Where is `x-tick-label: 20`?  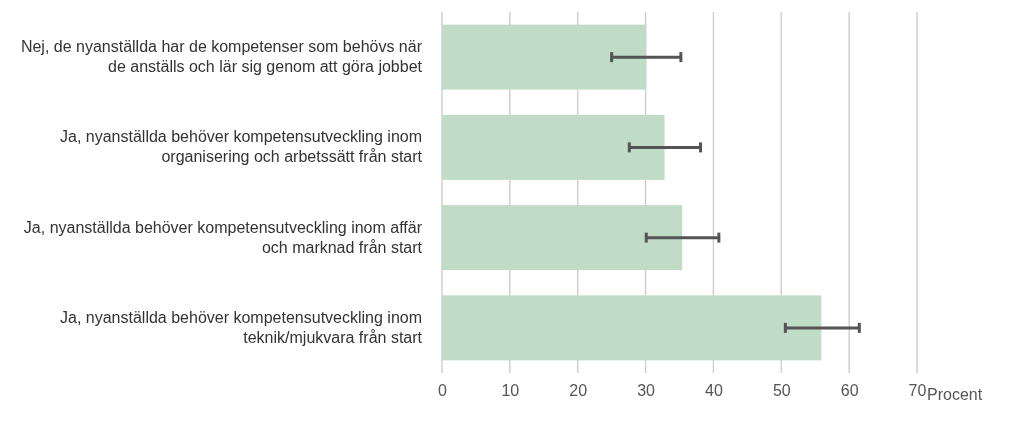
x-tick-label: 20 is located at coordinates (578, 391).